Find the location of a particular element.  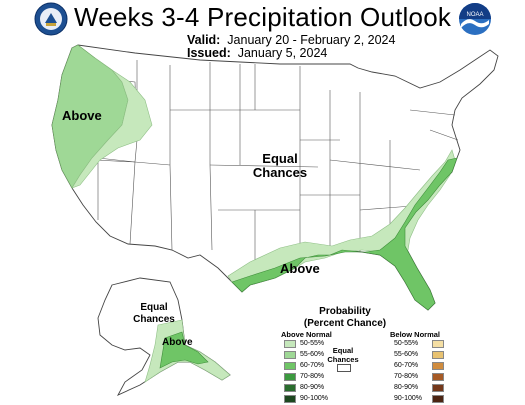

legend-above-row: 70-80% is located at coordinates (319, 377).